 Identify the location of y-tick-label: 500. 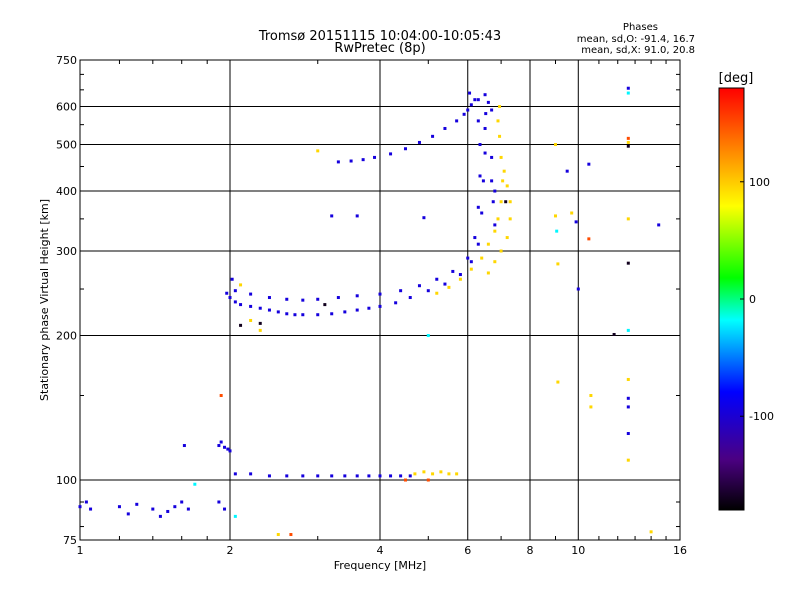
(66, 145).